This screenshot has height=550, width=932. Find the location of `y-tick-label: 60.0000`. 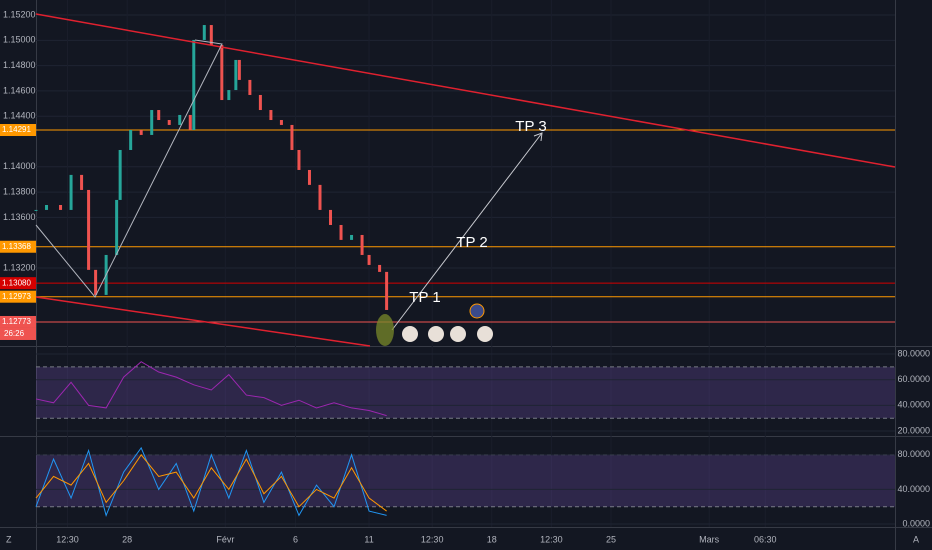

y-tick-label: 60.0000 is located at coordinates (913, 379).